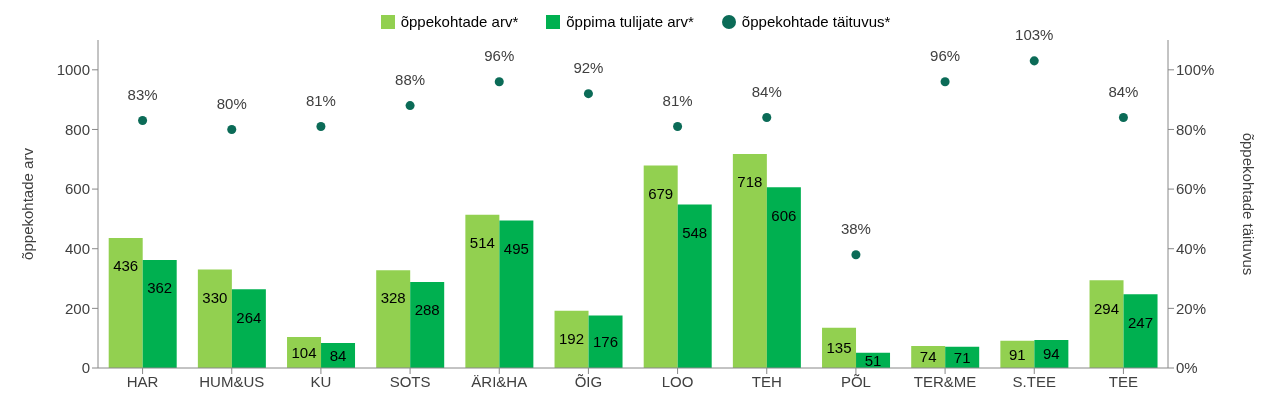 This screenshot has width=1275, height=412. What do you see at coordinates (1248, 204) in the screenshot?
I see `y2-axis-title: õppekohtade täituvus` at bounding box center [1248, 204].